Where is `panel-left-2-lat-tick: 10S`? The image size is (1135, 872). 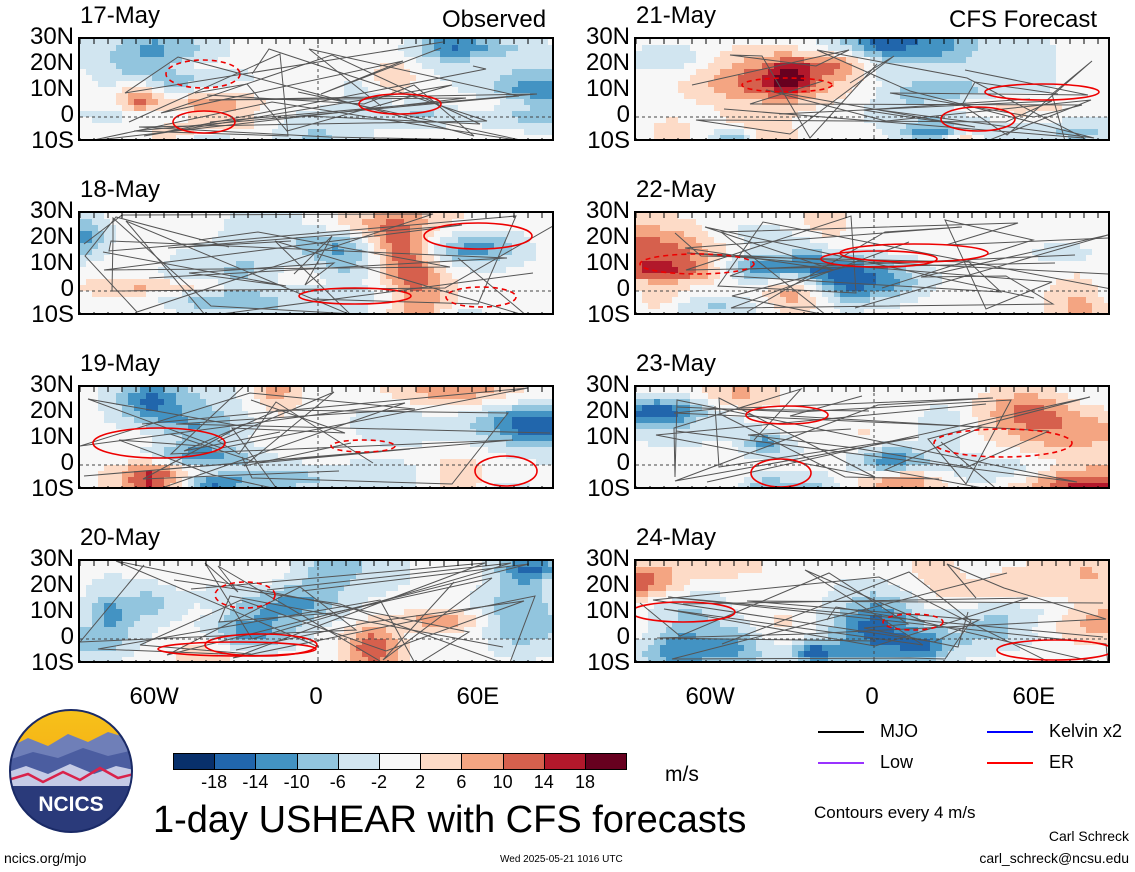
panel-left-2-lat-tick: 10S is located at coordinates (52, 488).